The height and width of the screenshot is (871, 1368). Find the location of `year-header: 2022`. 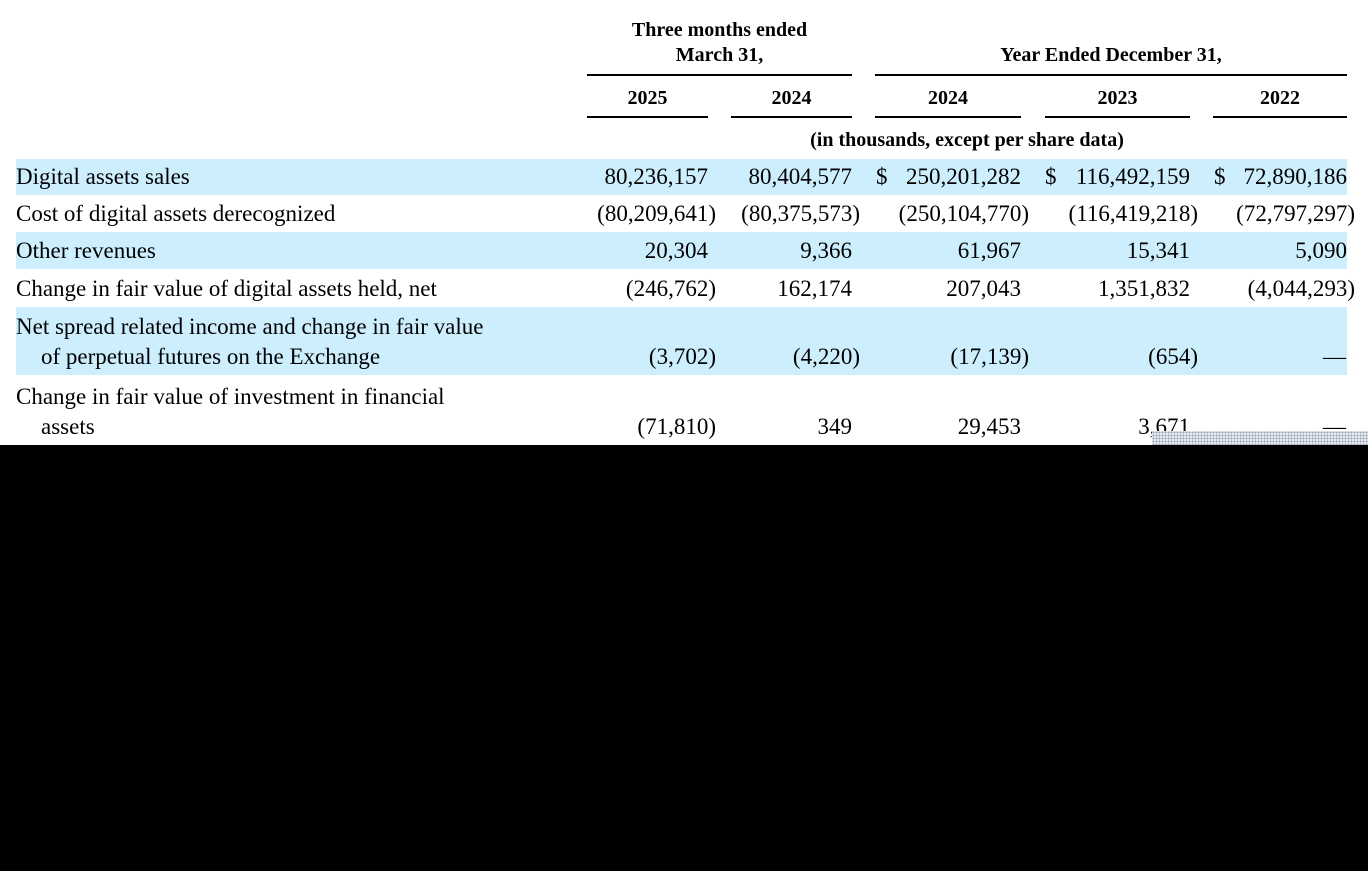

year-header: 2022 is located at coordinates (1280, 98).